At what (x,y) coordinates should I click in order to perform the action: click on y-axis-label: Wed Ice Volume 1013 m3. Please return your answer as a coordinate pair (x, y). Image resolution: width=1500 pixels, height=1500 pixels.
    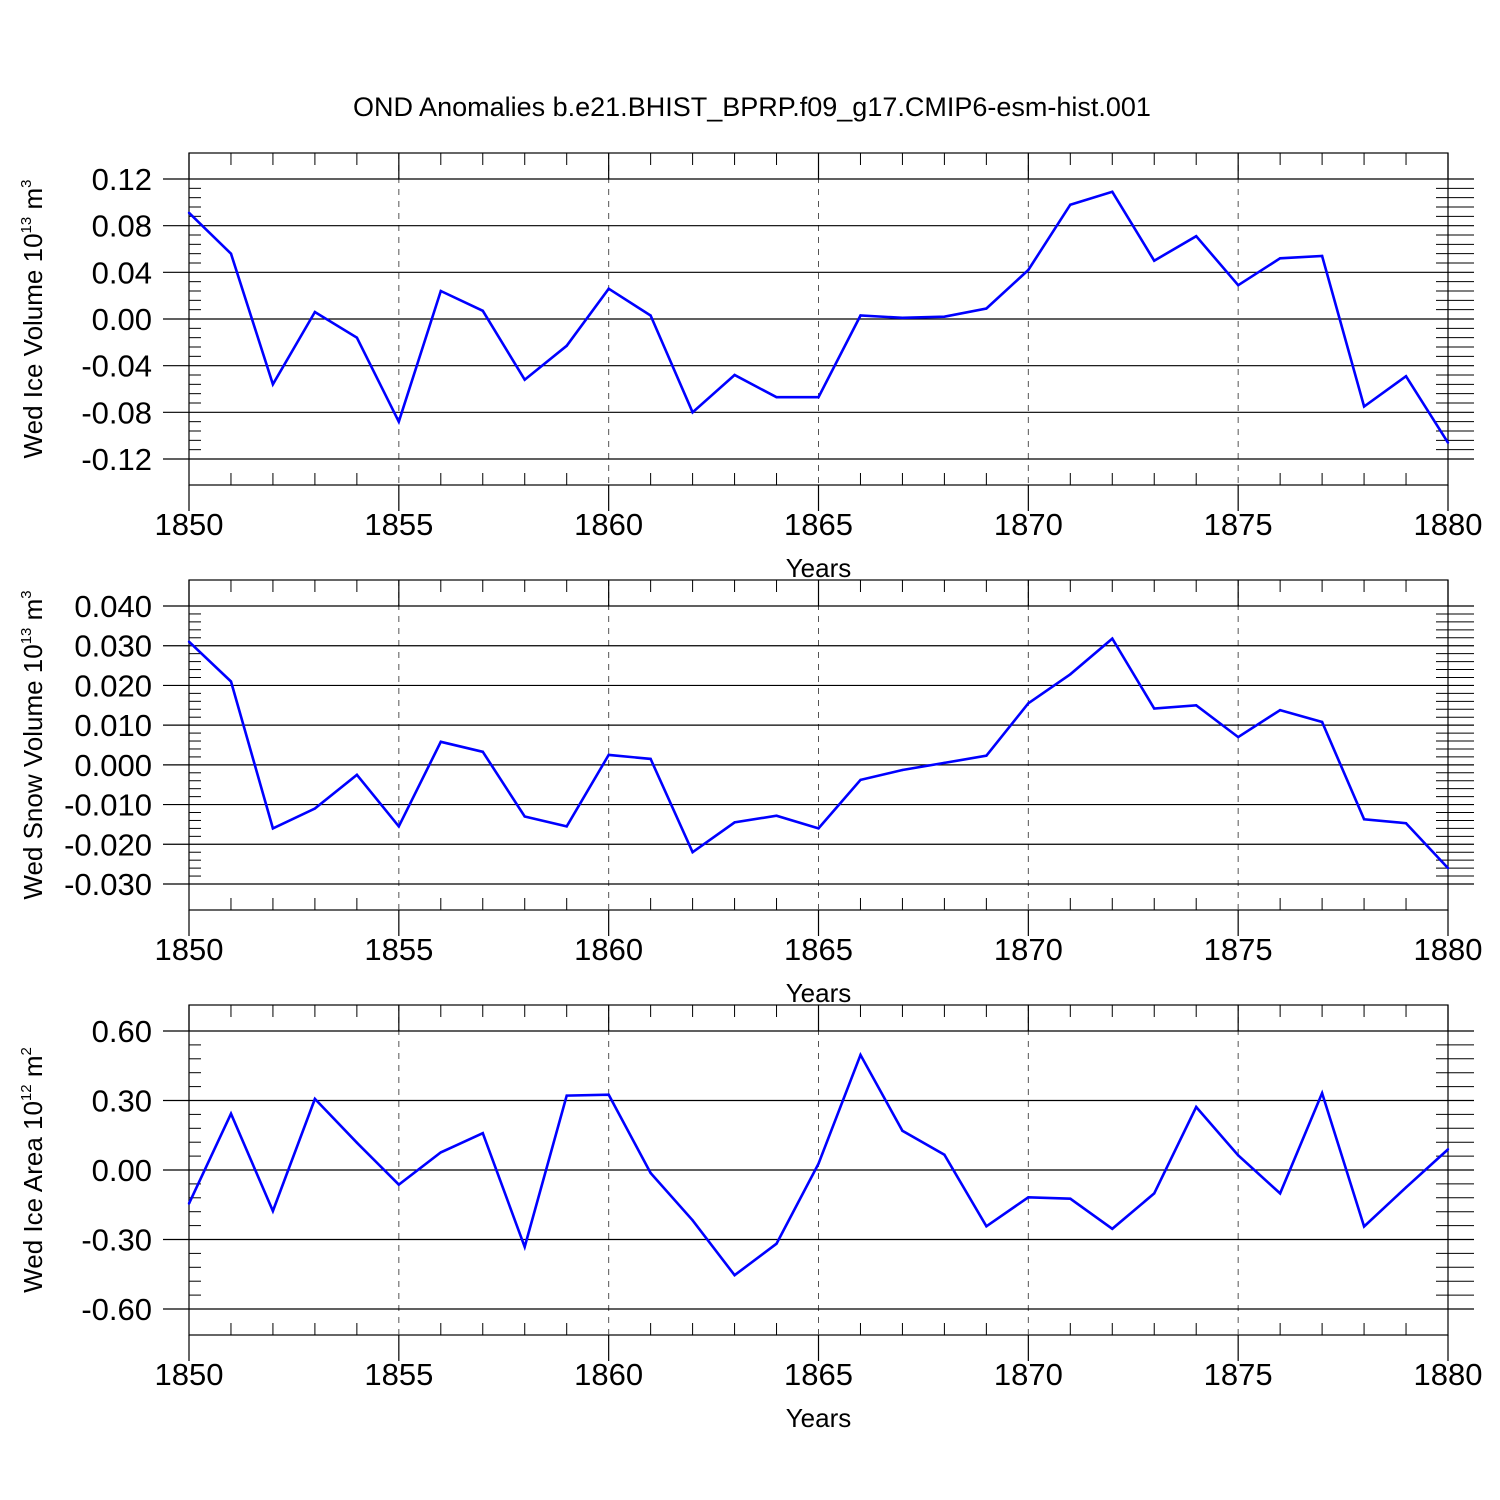
    Looking at the image, I should click on (33, 319).